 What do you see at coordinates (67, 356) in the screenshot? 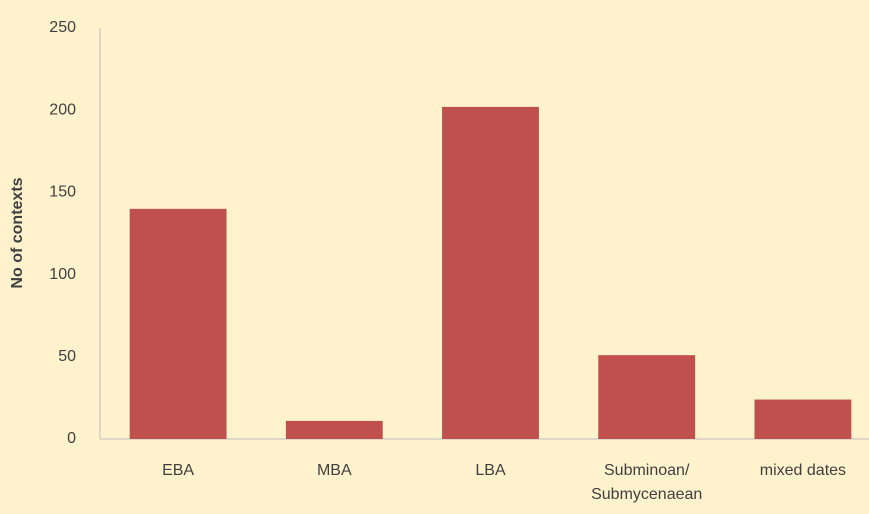
I see `y-tick-label: 50` at bounding box center [67, 356].